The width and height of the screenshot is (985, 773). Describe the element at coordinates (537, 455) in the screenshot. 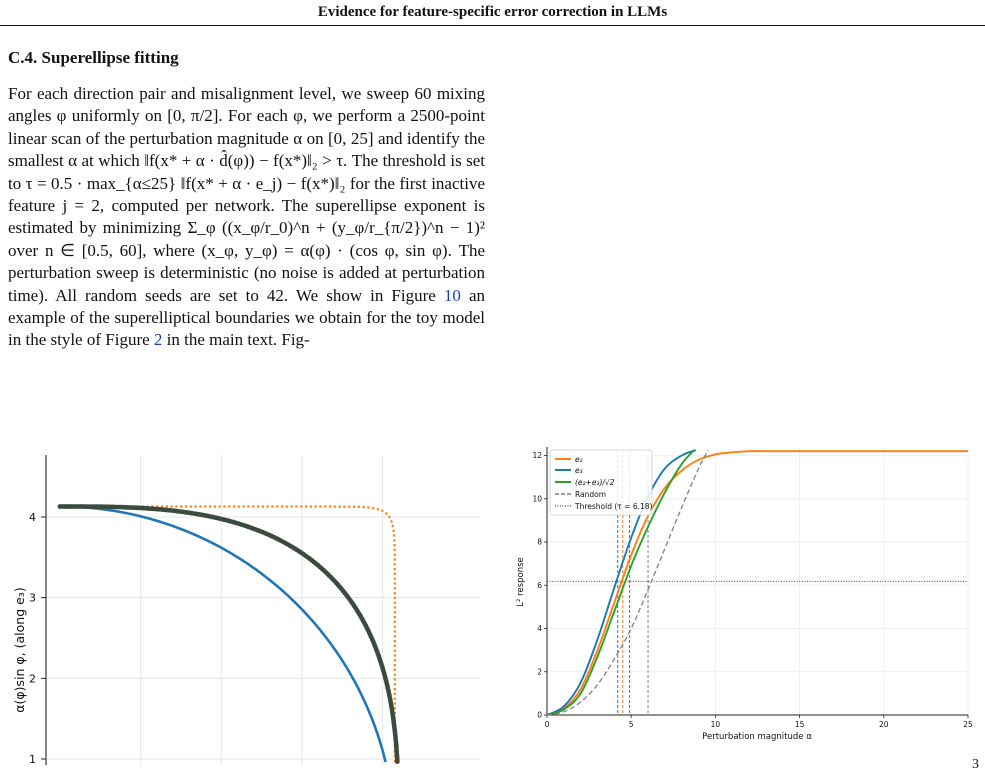

I see `right-y-tick-label-12: 12` at that location.